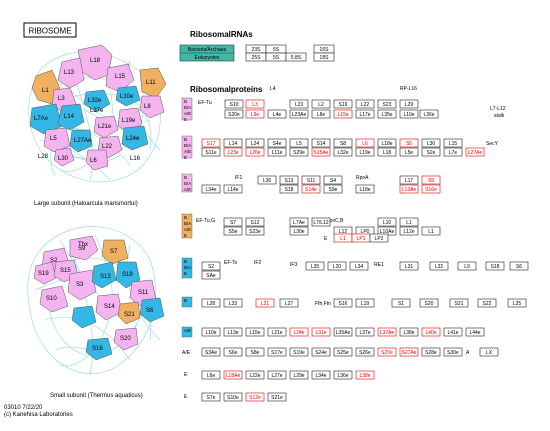 The image size is (550, 431). What do you see at coordinates (277, 375) in the screenshot?
I see `protein-box: L27e` at bounding box center [277, 375].